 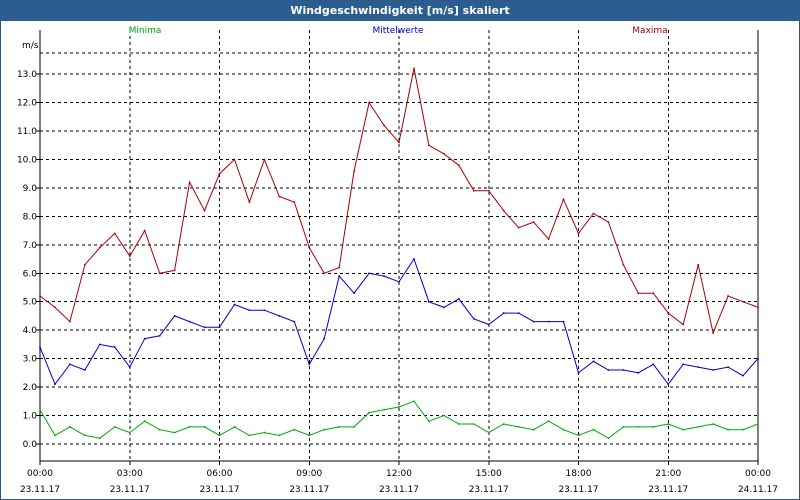 What do you see at coordinates (758, 490) in the screenshot?
I see `x-tick-date: 24.11.17` at bounding box center [758, 490].